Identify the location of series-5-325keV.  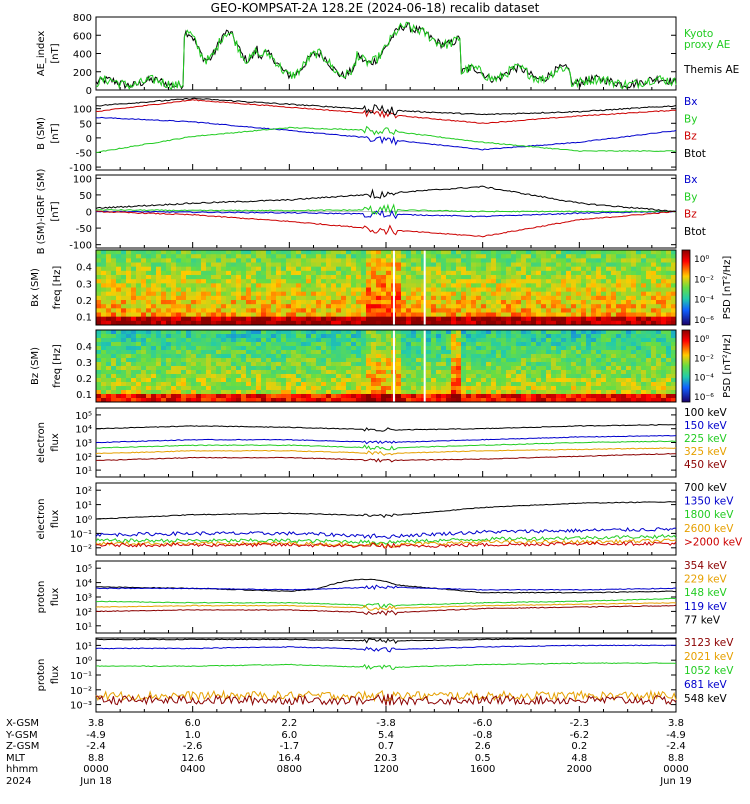
(386, 452).